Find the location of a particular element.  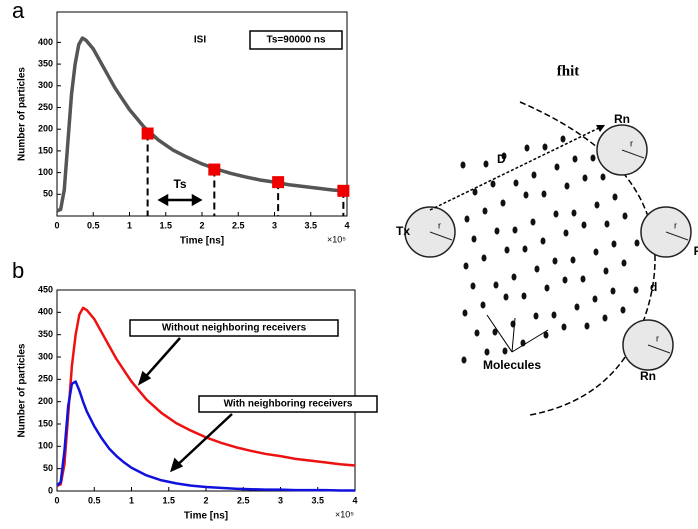

annotation: Ts is located at coordinates (179, 184).